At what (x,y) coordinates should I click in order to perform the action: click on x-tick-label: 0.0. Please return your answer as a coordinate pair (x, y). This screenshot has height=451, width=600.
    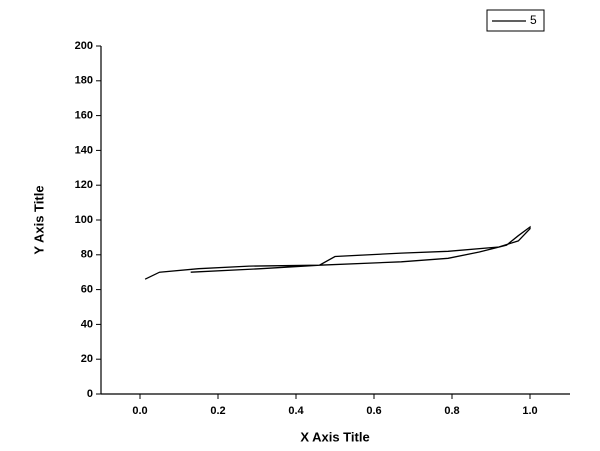
    Looking at the image, I should click on (139, 411).